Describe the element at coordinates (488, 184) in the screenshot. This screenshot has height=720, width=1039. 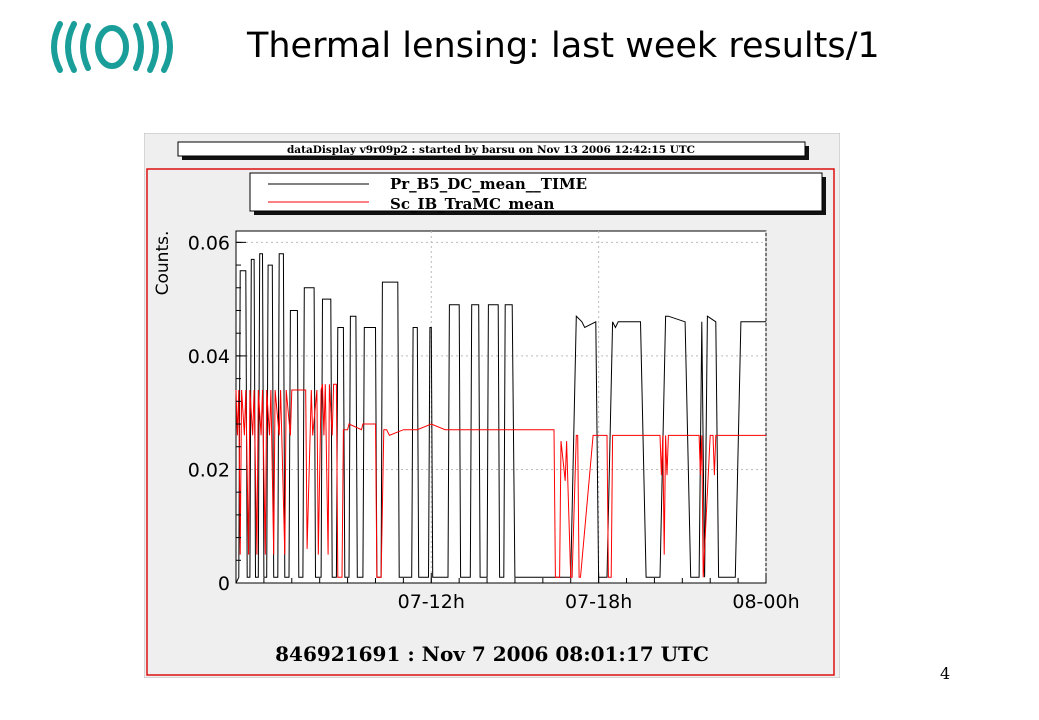
I see `legend-label-series-1: Pr_B5_DC_mean__TIME` at that location.